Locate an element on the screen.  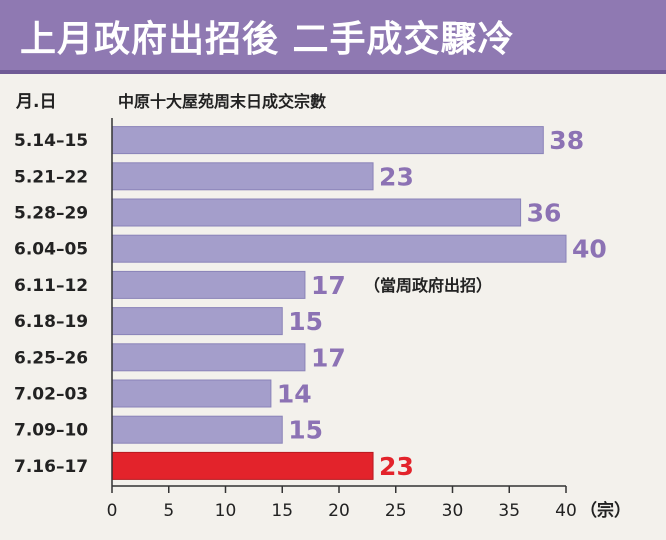
category-label: 6.25–26 is located at coordinates (51, 358).